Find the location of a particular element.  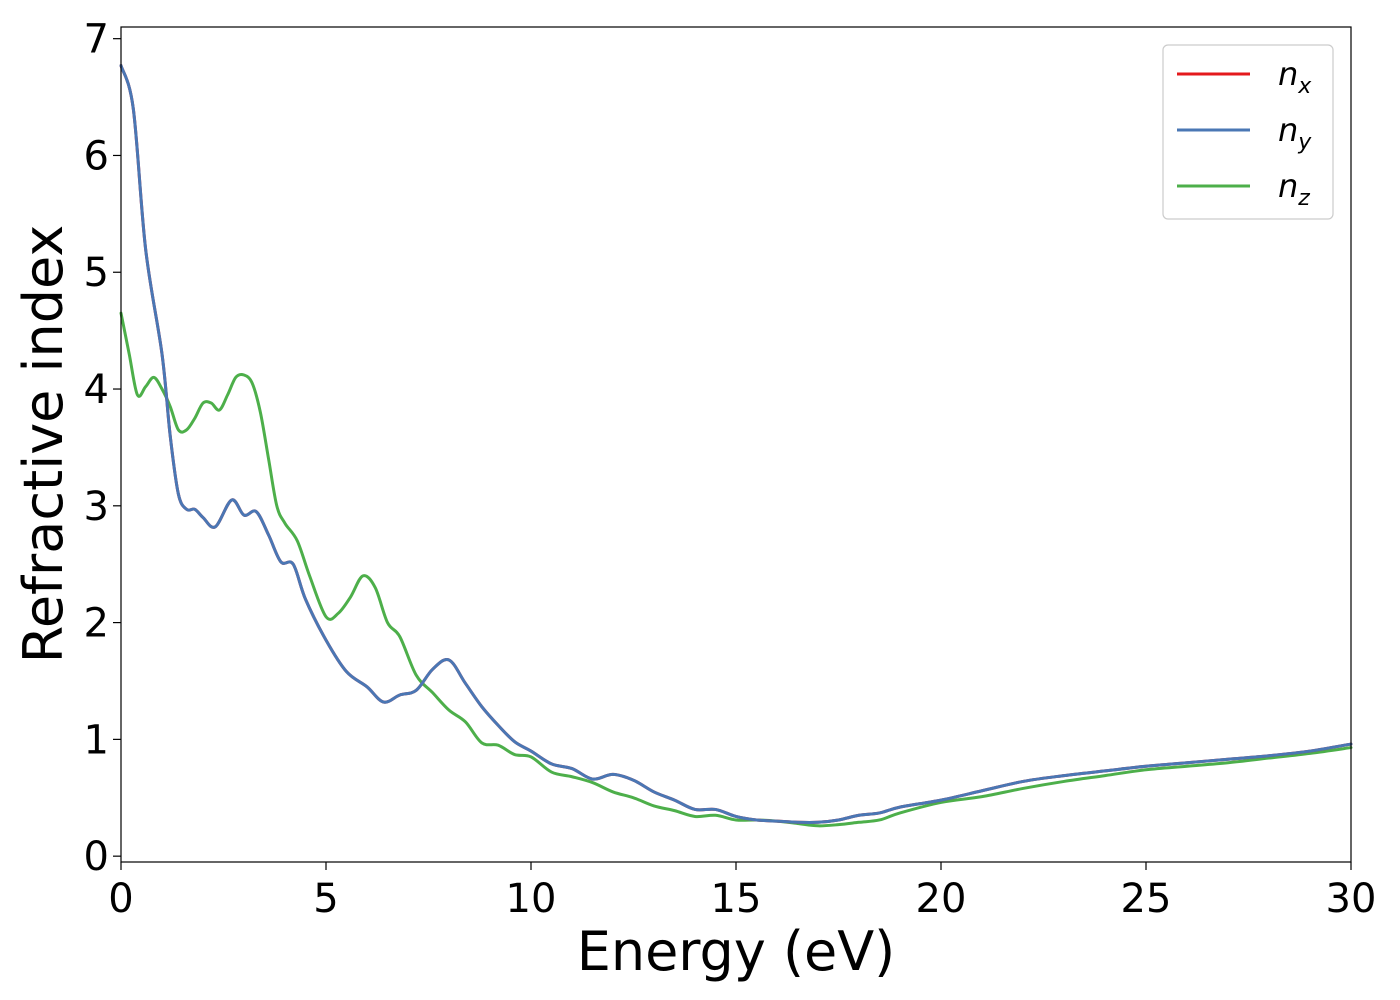

y-tick-label: 7 is located at coordinates (96, 40).